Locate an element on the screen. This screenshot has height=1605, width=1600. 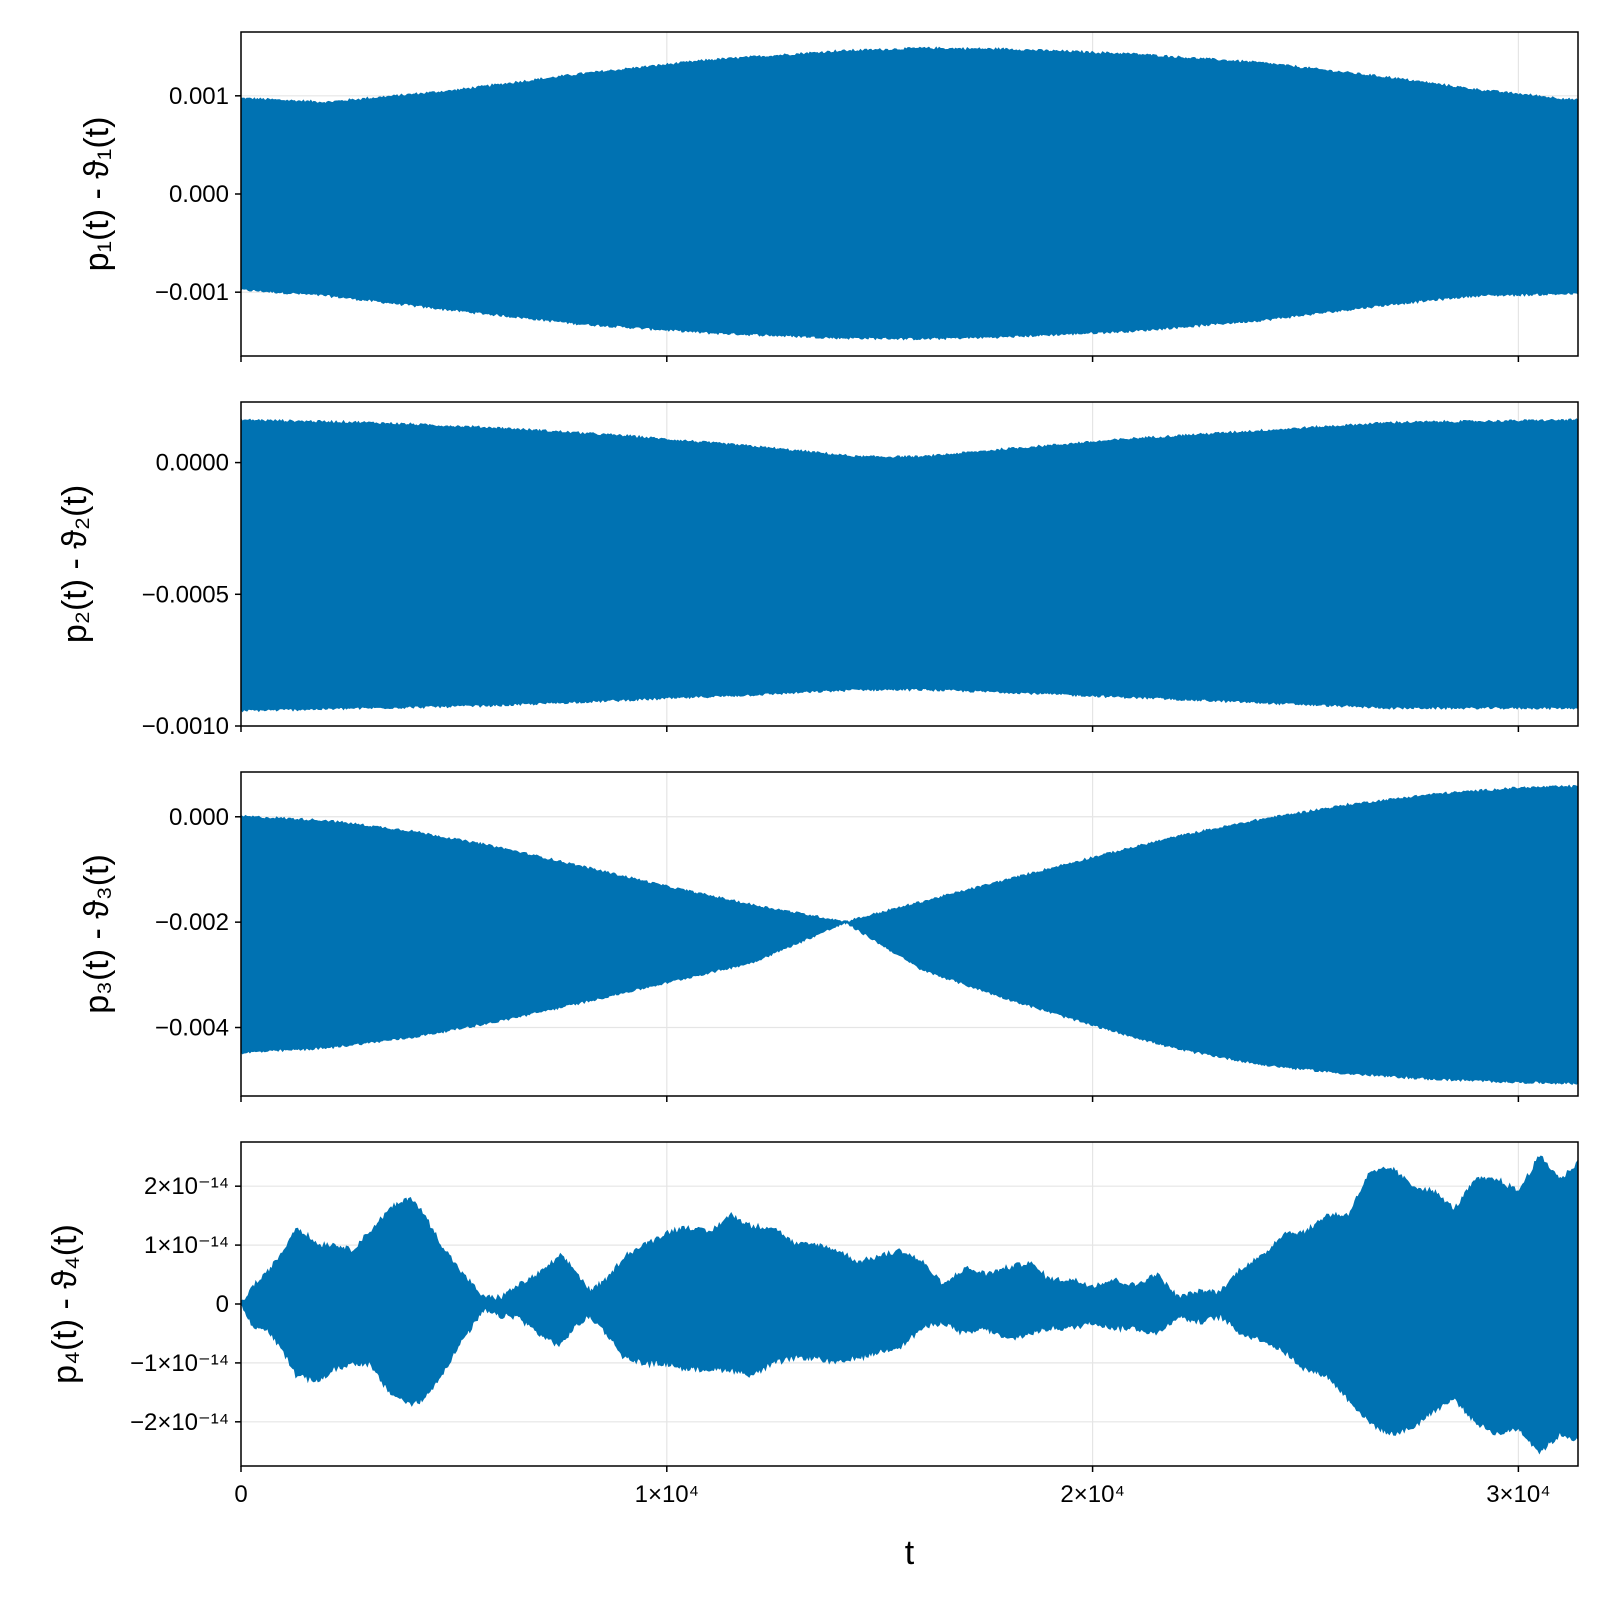
y-tick-label: −0.004 is located at coordinates (192, 1028).